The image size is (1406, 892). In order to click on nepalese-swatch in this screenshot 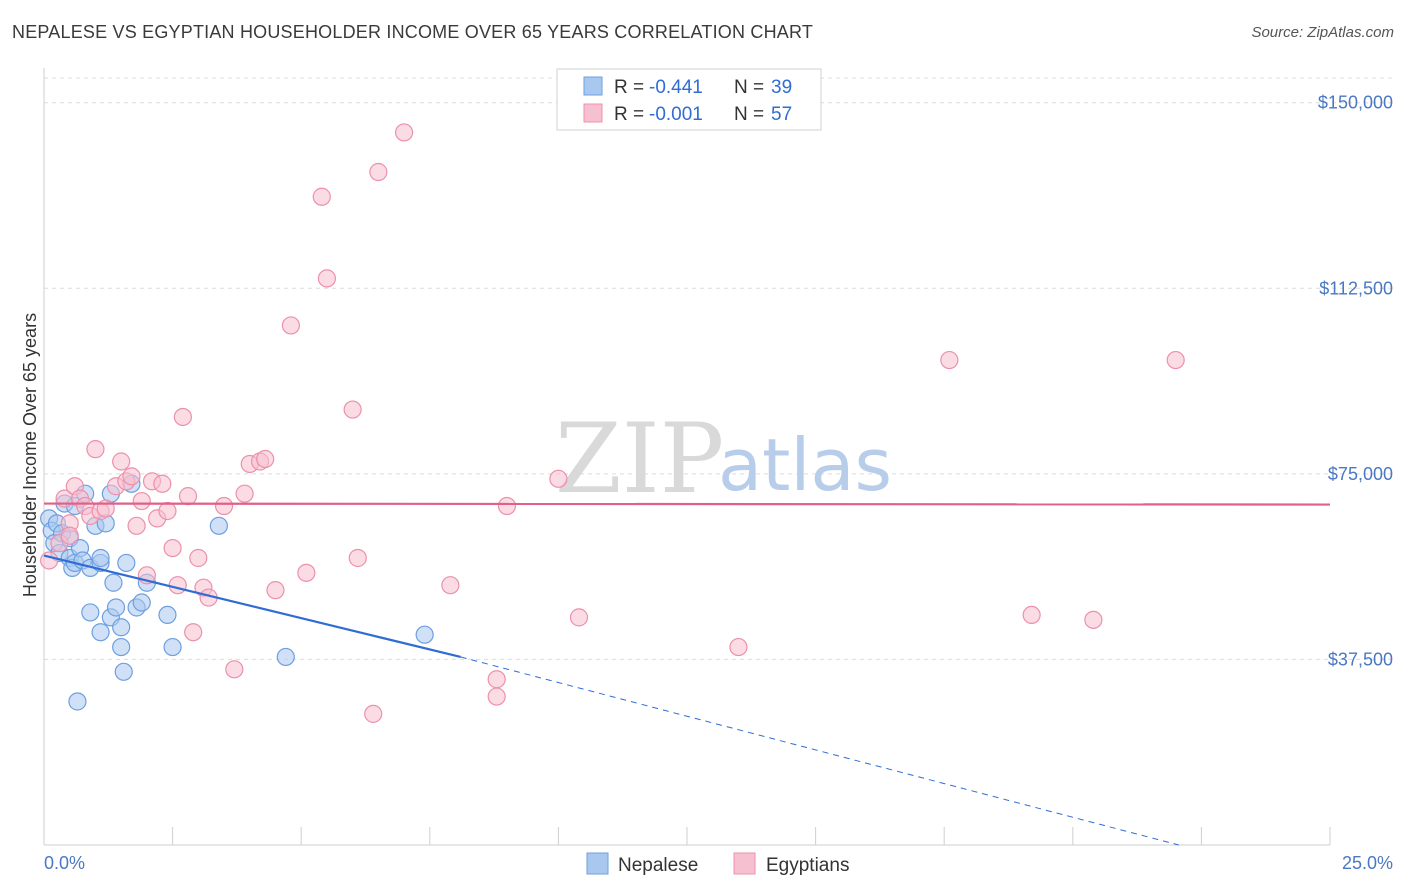, I will do `click(593, 86)`.